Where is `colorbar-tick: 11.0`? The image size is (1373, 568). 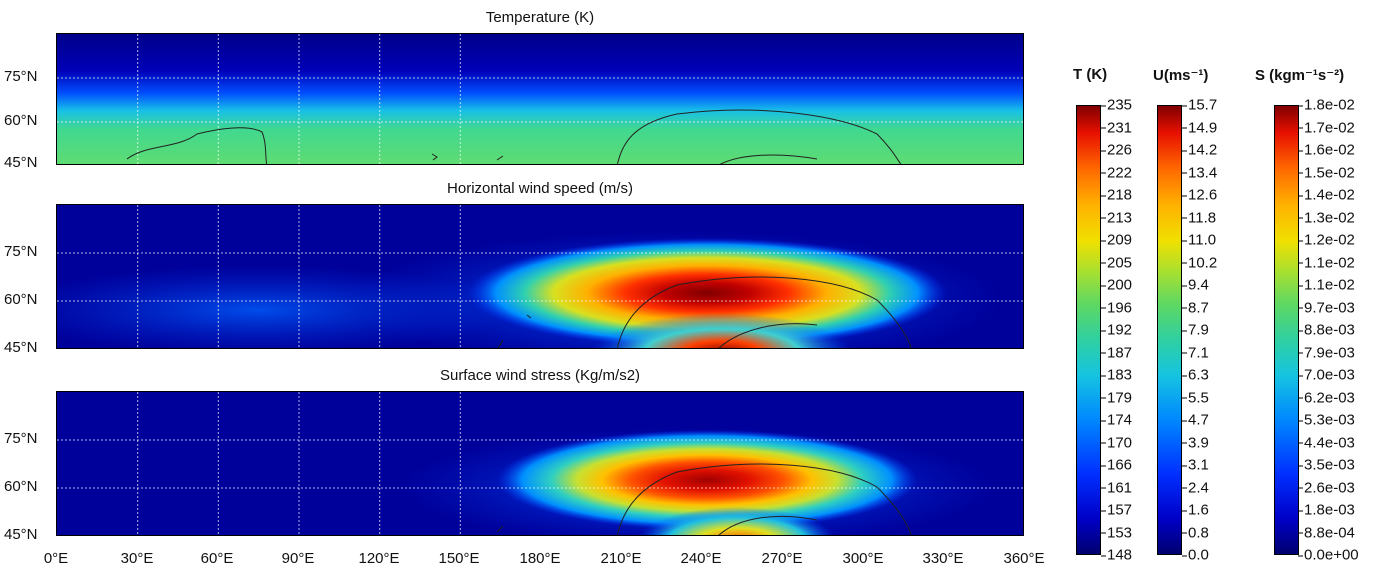 colorbar-tick: 11.0 is located at coordinates (1199, 240).